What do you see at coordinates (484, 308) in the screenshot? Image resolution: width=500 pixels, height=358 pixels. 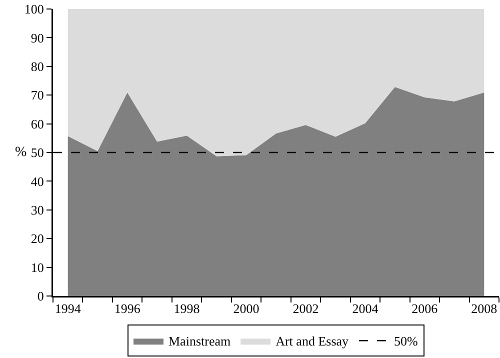 I see `x-tick-label: 2008` at bounding box center [484, 308].